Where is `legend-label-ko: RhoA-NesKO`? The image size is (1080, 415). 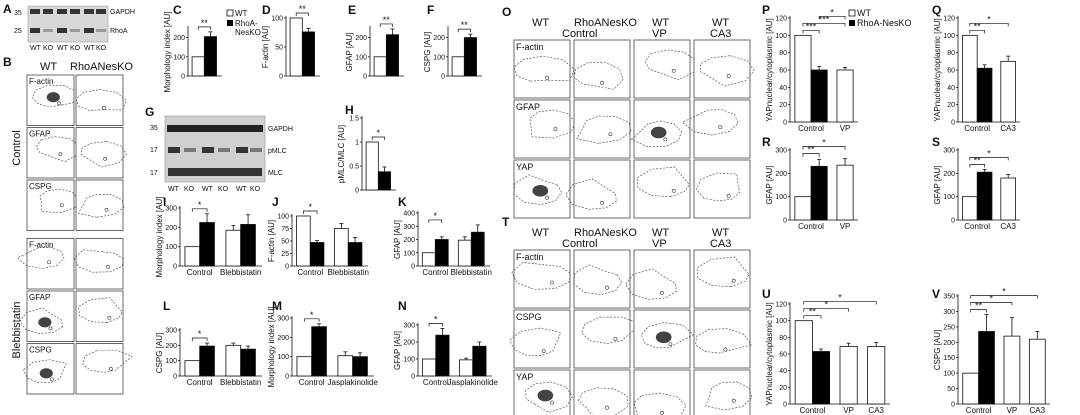
legend-label-ko: RhoA-NesKO is located at coordinates (884, 23).